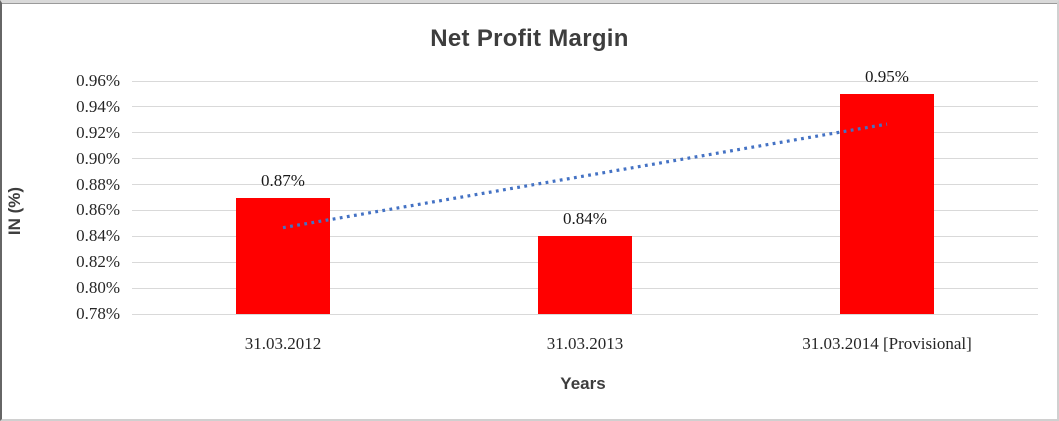 This screenshot has width=1059, height=421. I want to click on bar-31.03.2014 [Provisional], so click(887, 203).